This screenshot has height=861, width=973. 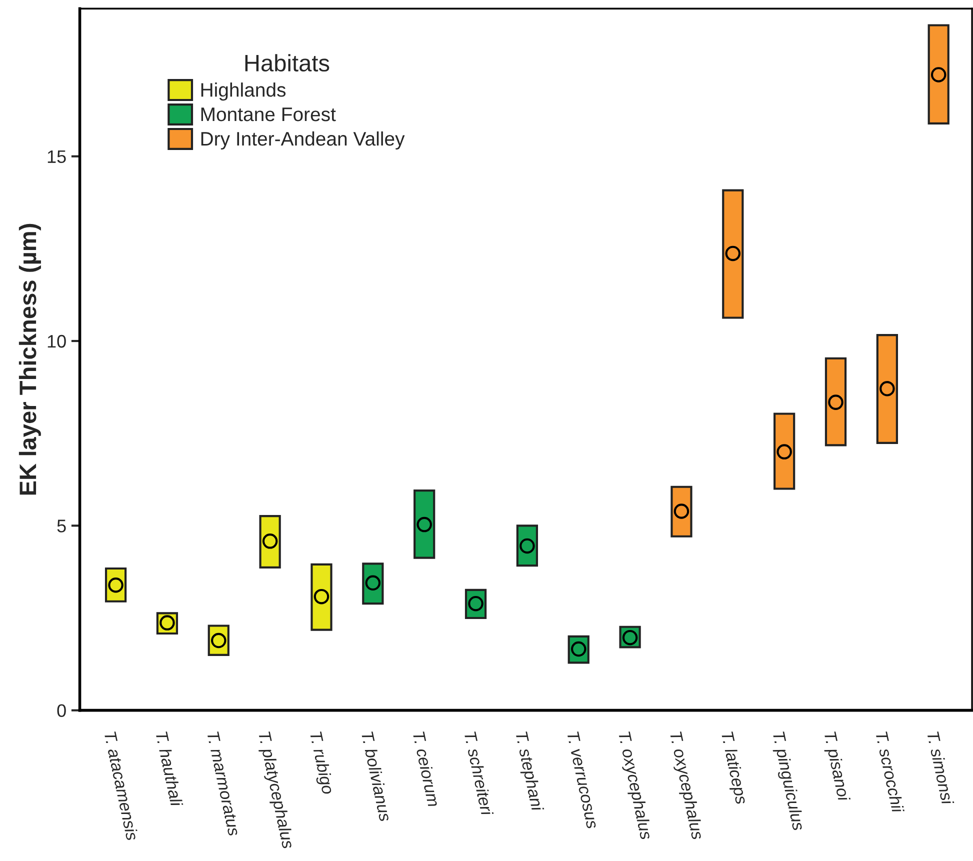 I want to click on y-axis-title: EK layer Thickness (µm), so click(x=29, y=359).